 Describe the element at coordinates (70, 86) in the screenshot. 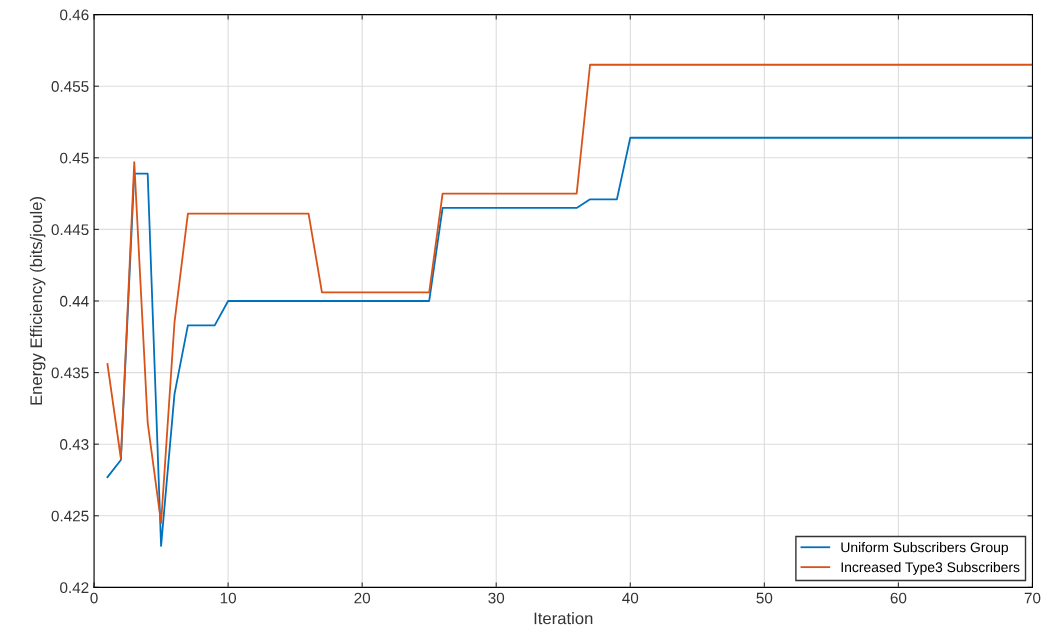

I see `y-tick-label: 0.455` at that location.